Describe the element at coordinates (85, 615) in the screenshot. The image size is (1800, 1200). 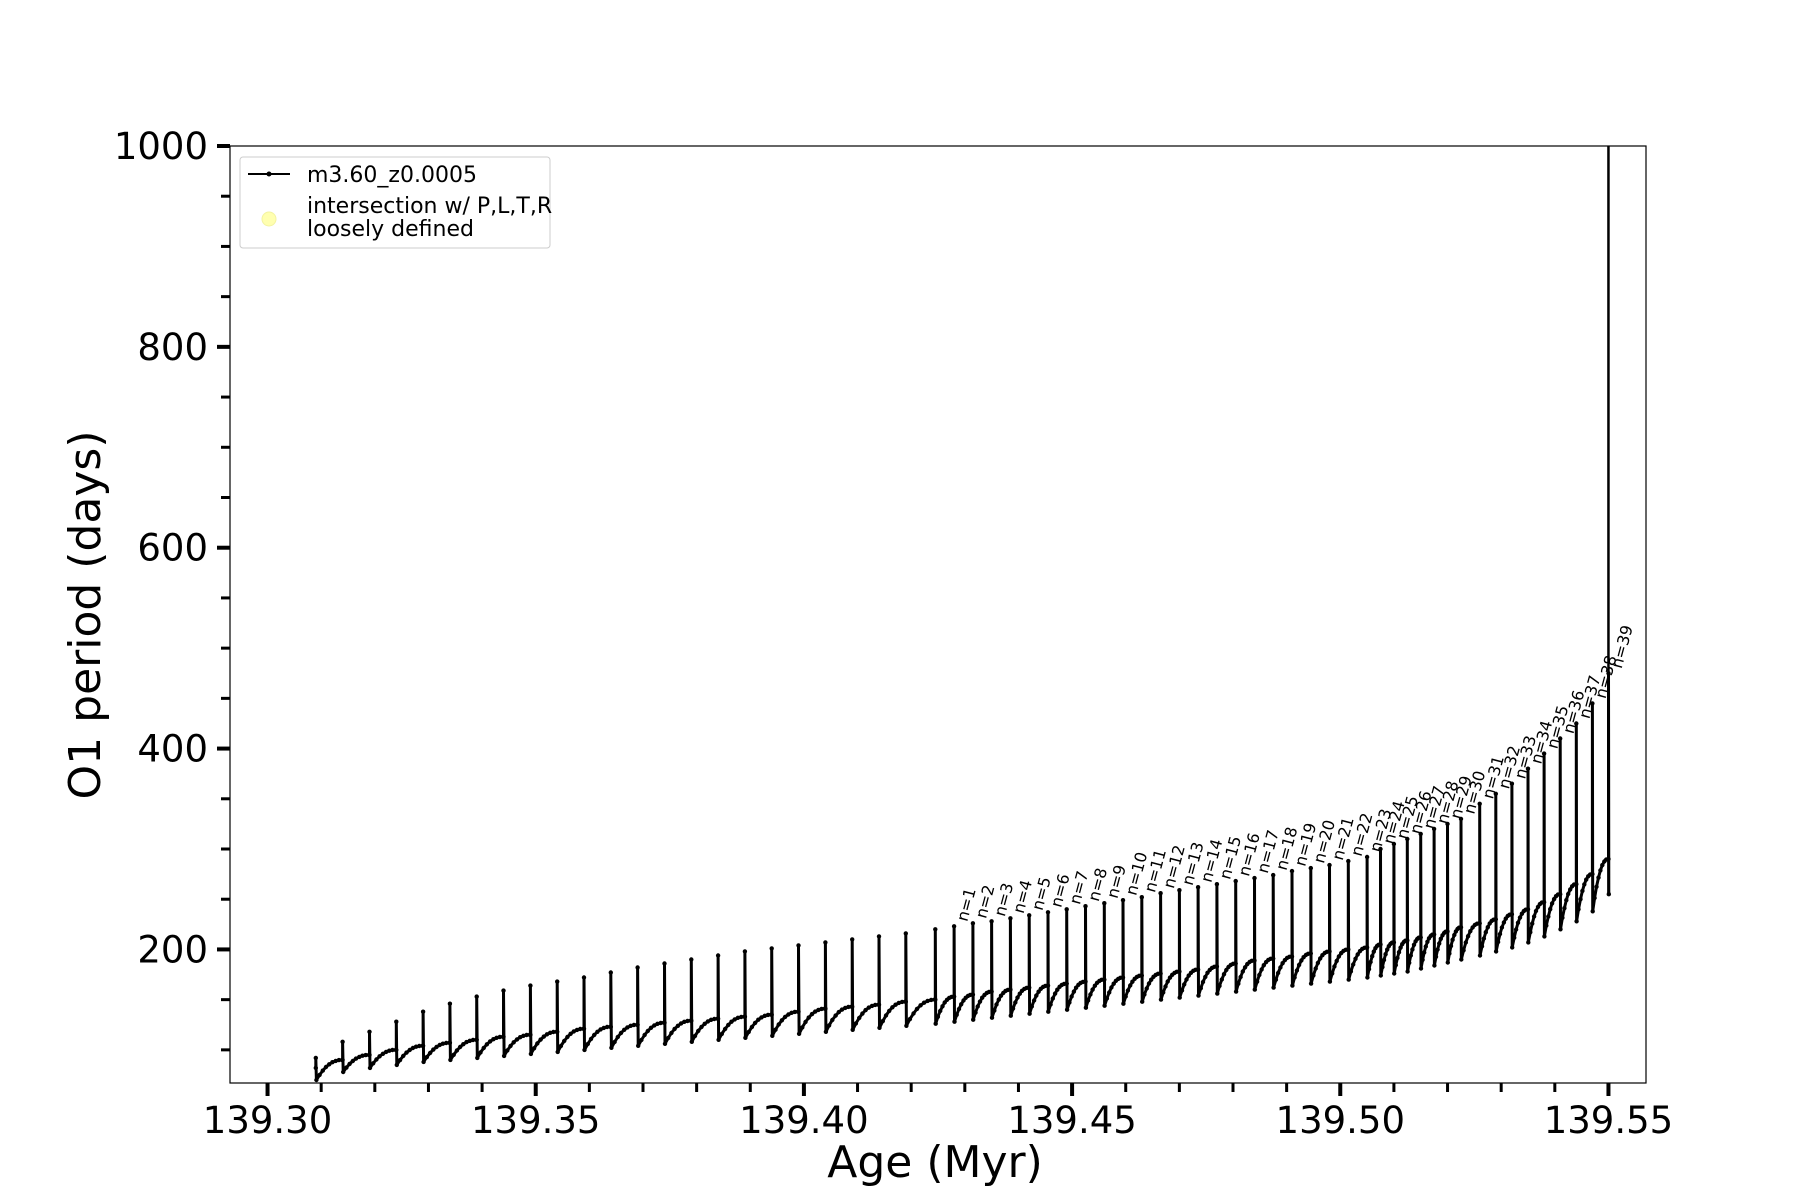
I see `y-axis-label: O1 period (days)` at that location.